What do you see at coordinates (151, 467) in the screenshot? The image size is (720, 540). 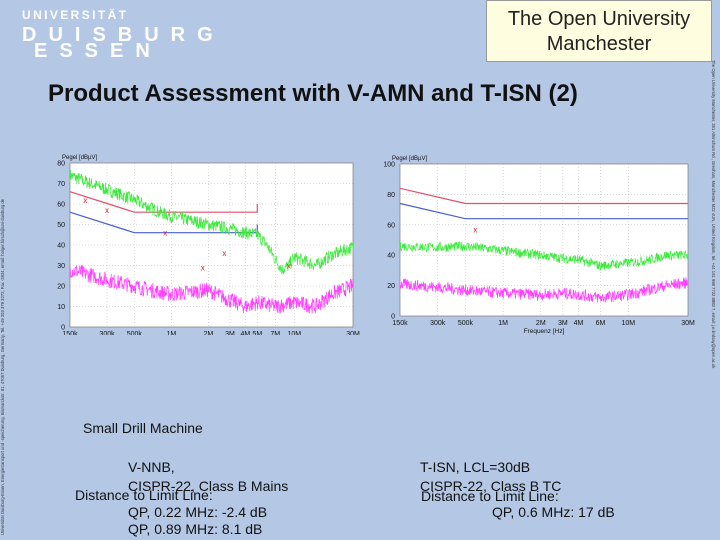 I see `left-desc-line-1: V-NNB,` at bounding box center [151, 467].